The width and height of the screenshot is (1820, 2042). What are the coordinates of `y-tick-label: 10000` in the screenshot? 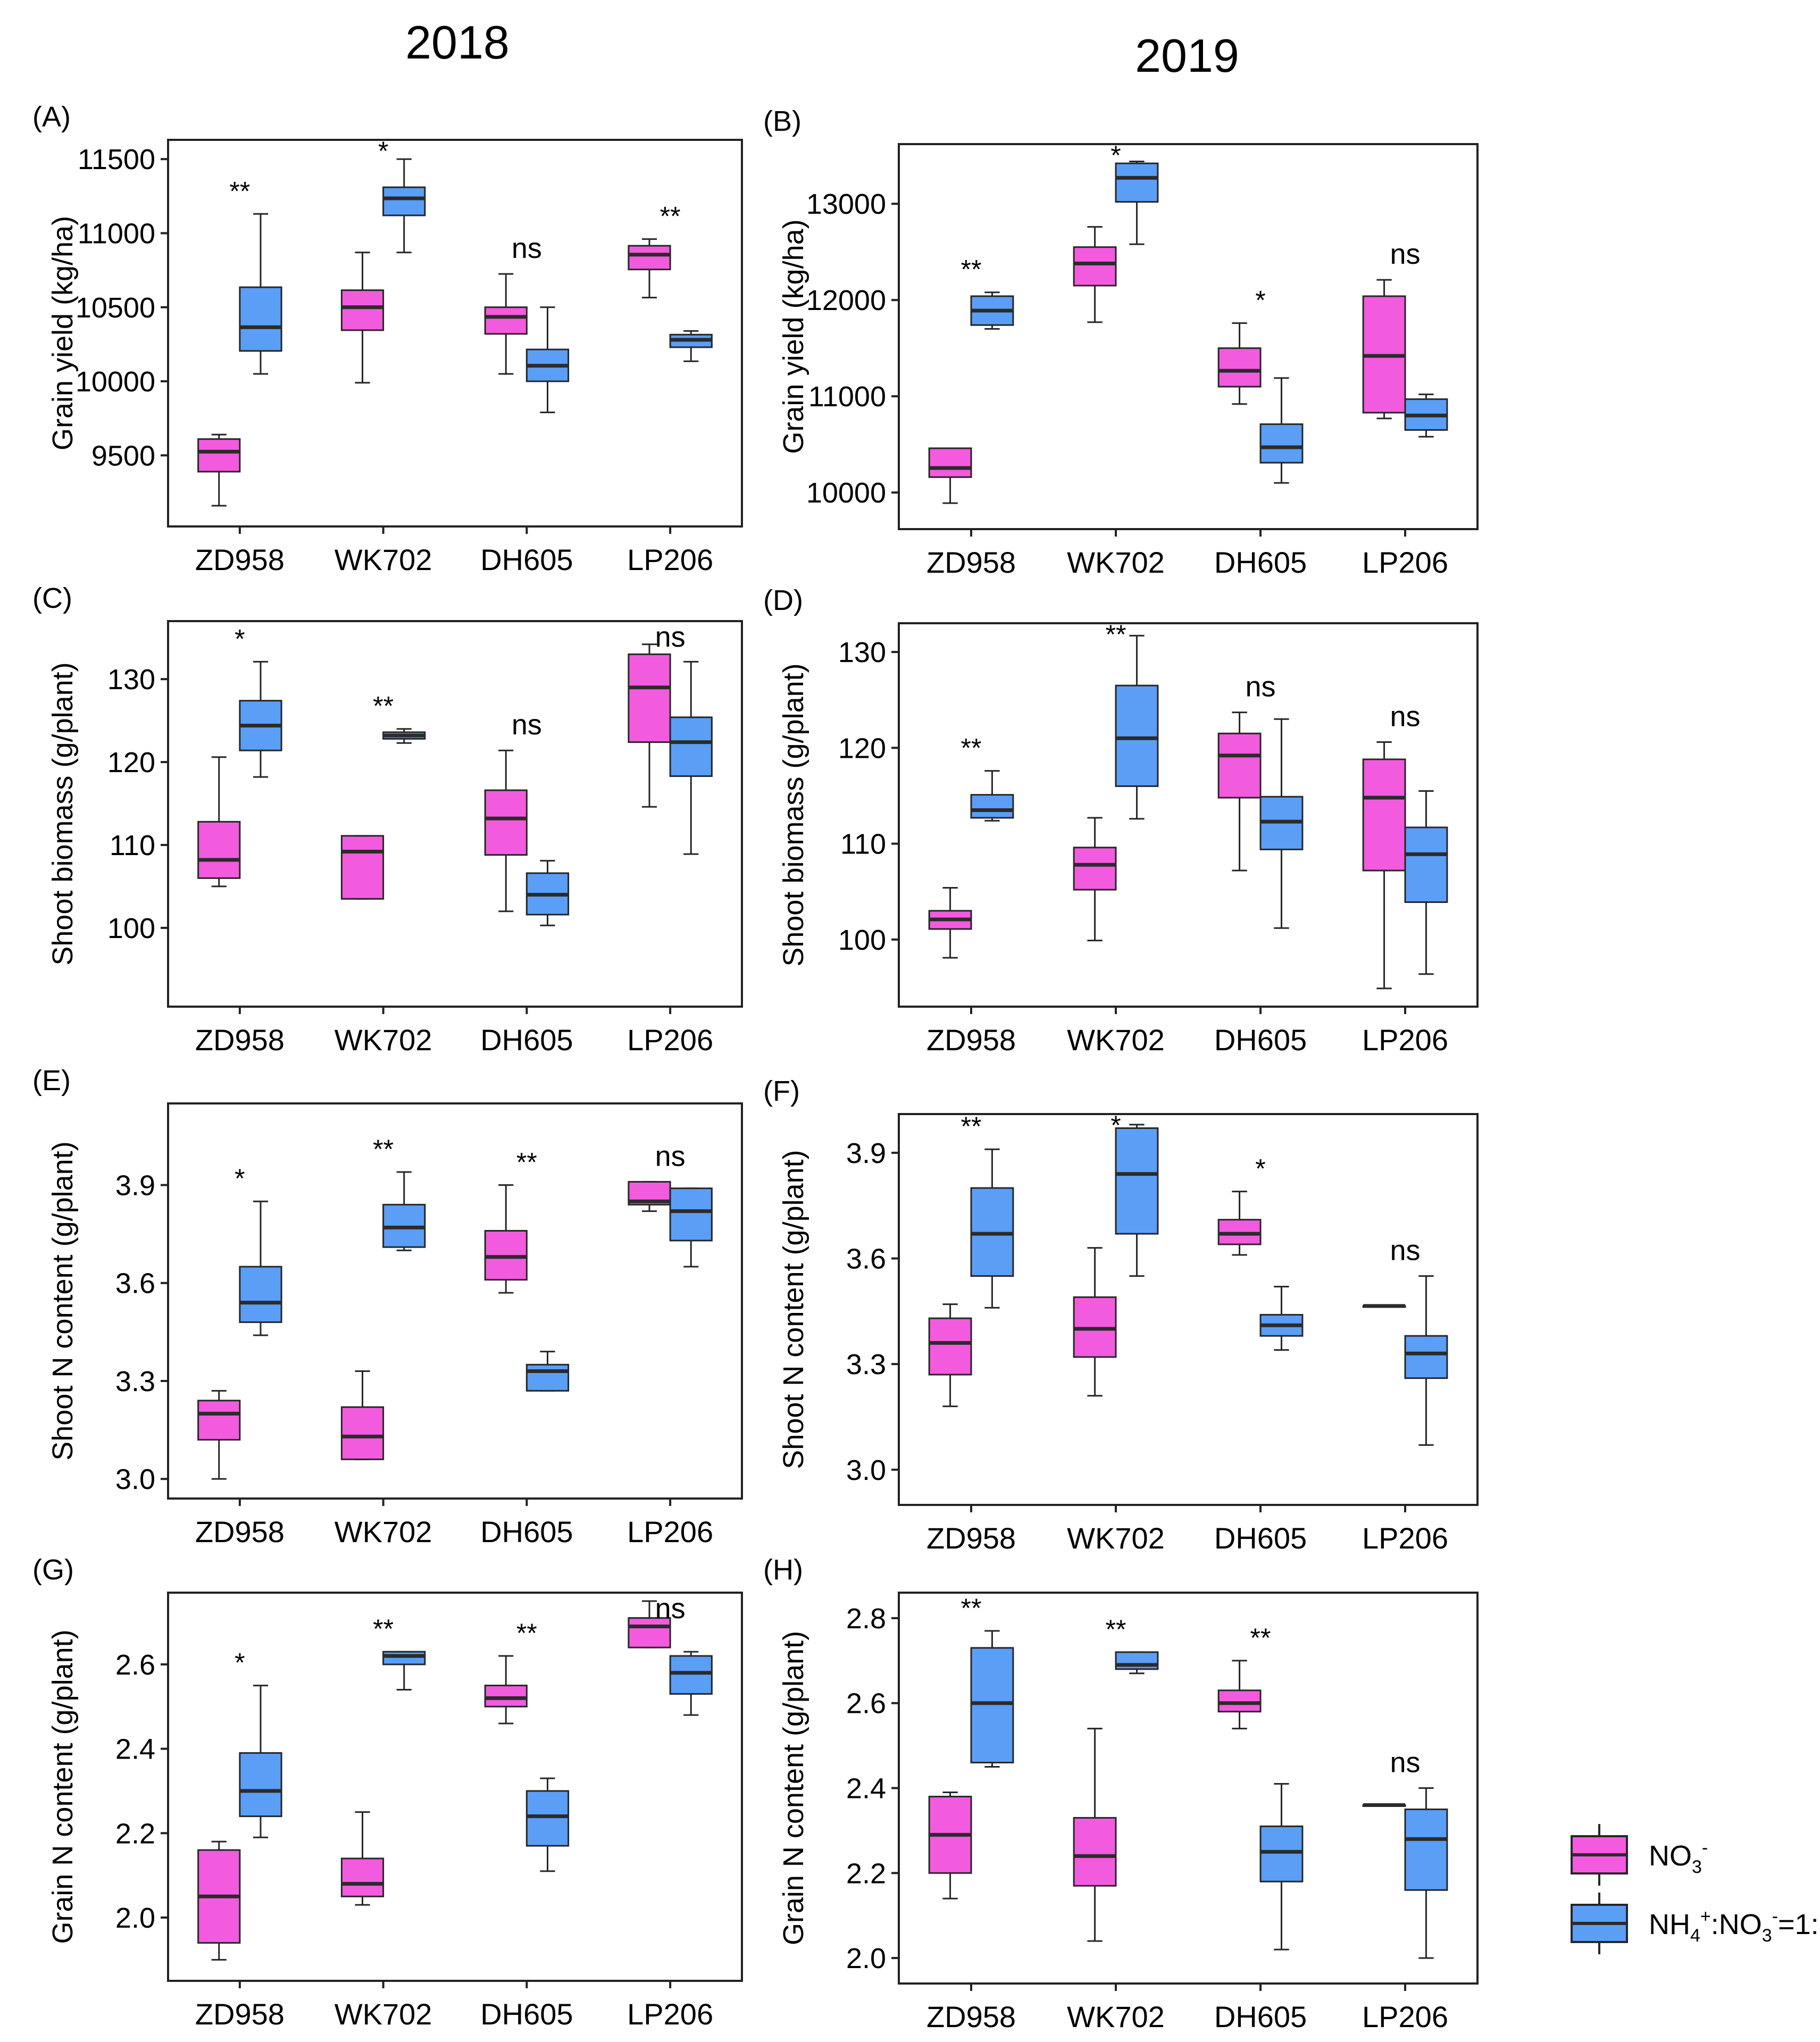 It's located at (846, 493).